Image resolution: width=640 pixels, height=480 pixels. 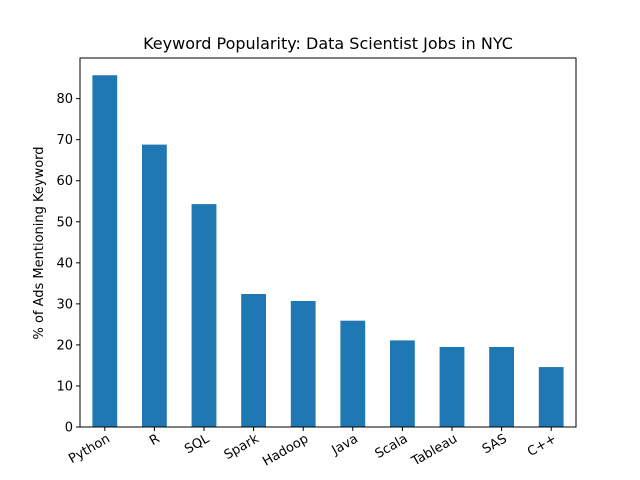 I want to click on y-tick-label: 10, so click(x=64, y=386).